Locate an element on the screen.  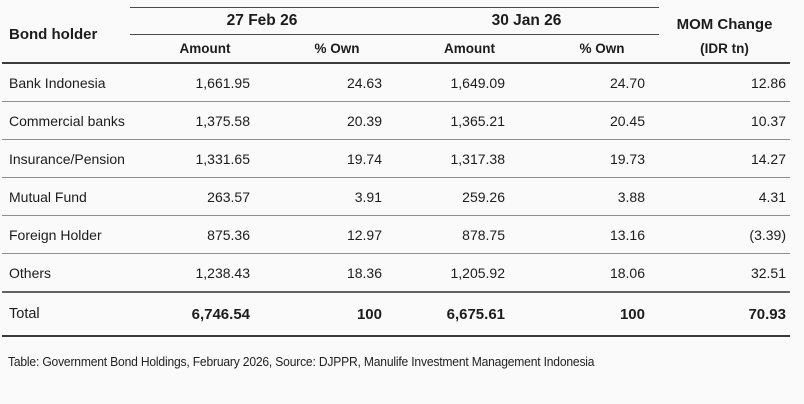
total-jan-own: 100 is located at coordinates (602, 314).